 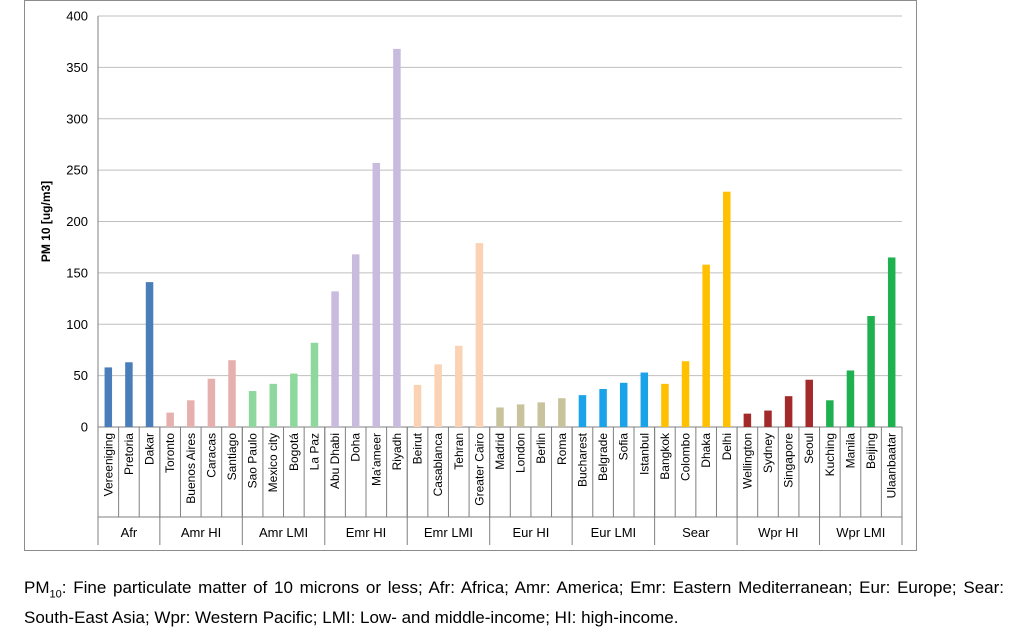 I want to click on x-category-label: Caracas, so click(x=211, y=455).